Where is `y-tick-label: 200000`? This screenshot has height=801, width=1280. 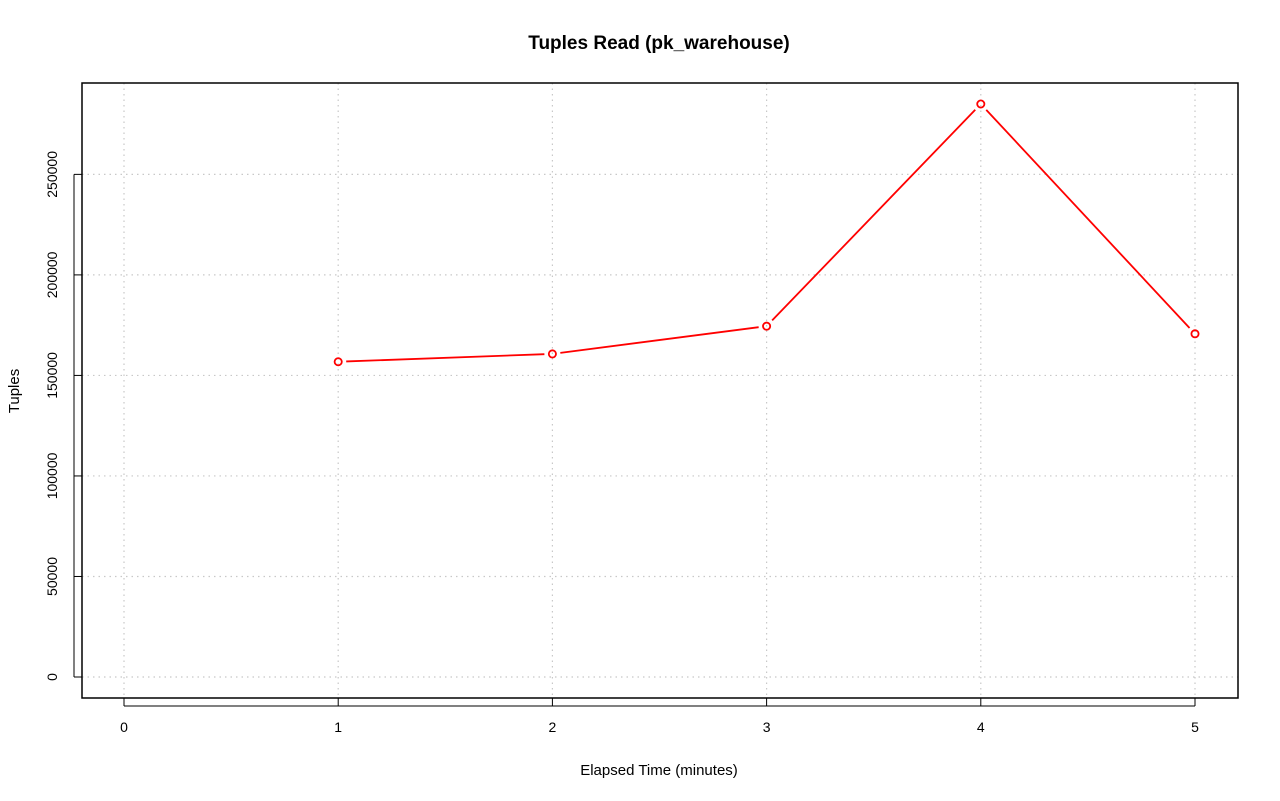 y-tick-label: 200000 is located at coordinates (52, 274).